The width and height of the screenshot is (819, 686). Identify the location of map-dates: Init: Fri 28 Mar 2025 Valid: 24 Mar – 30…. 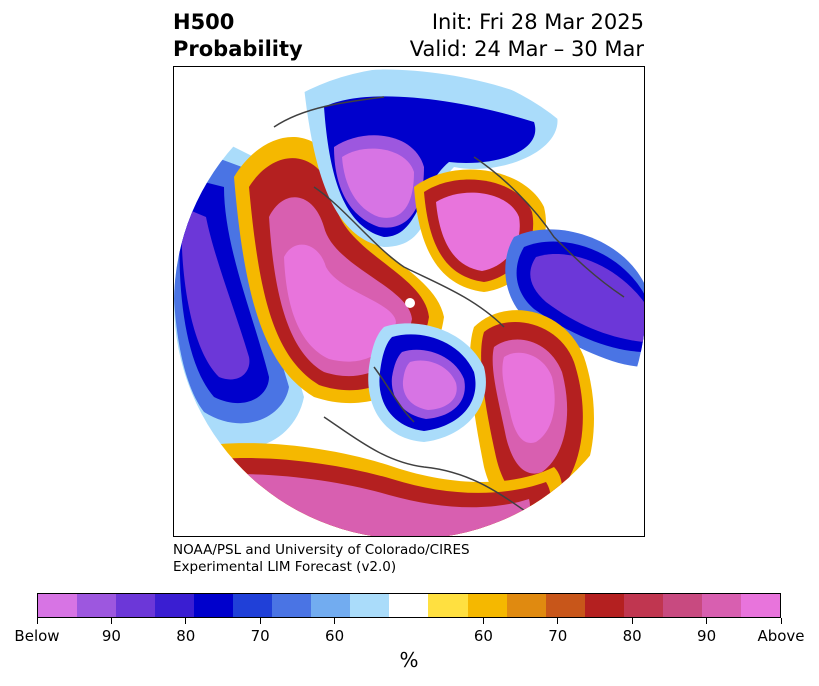
(527, 36).